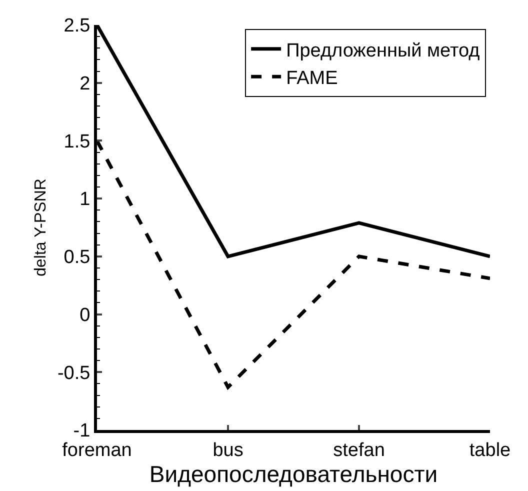  What do you see at coordinates (85, 84) in the screenshot?
I see `y-tick-label: 2` at bounding box center [85, 84].